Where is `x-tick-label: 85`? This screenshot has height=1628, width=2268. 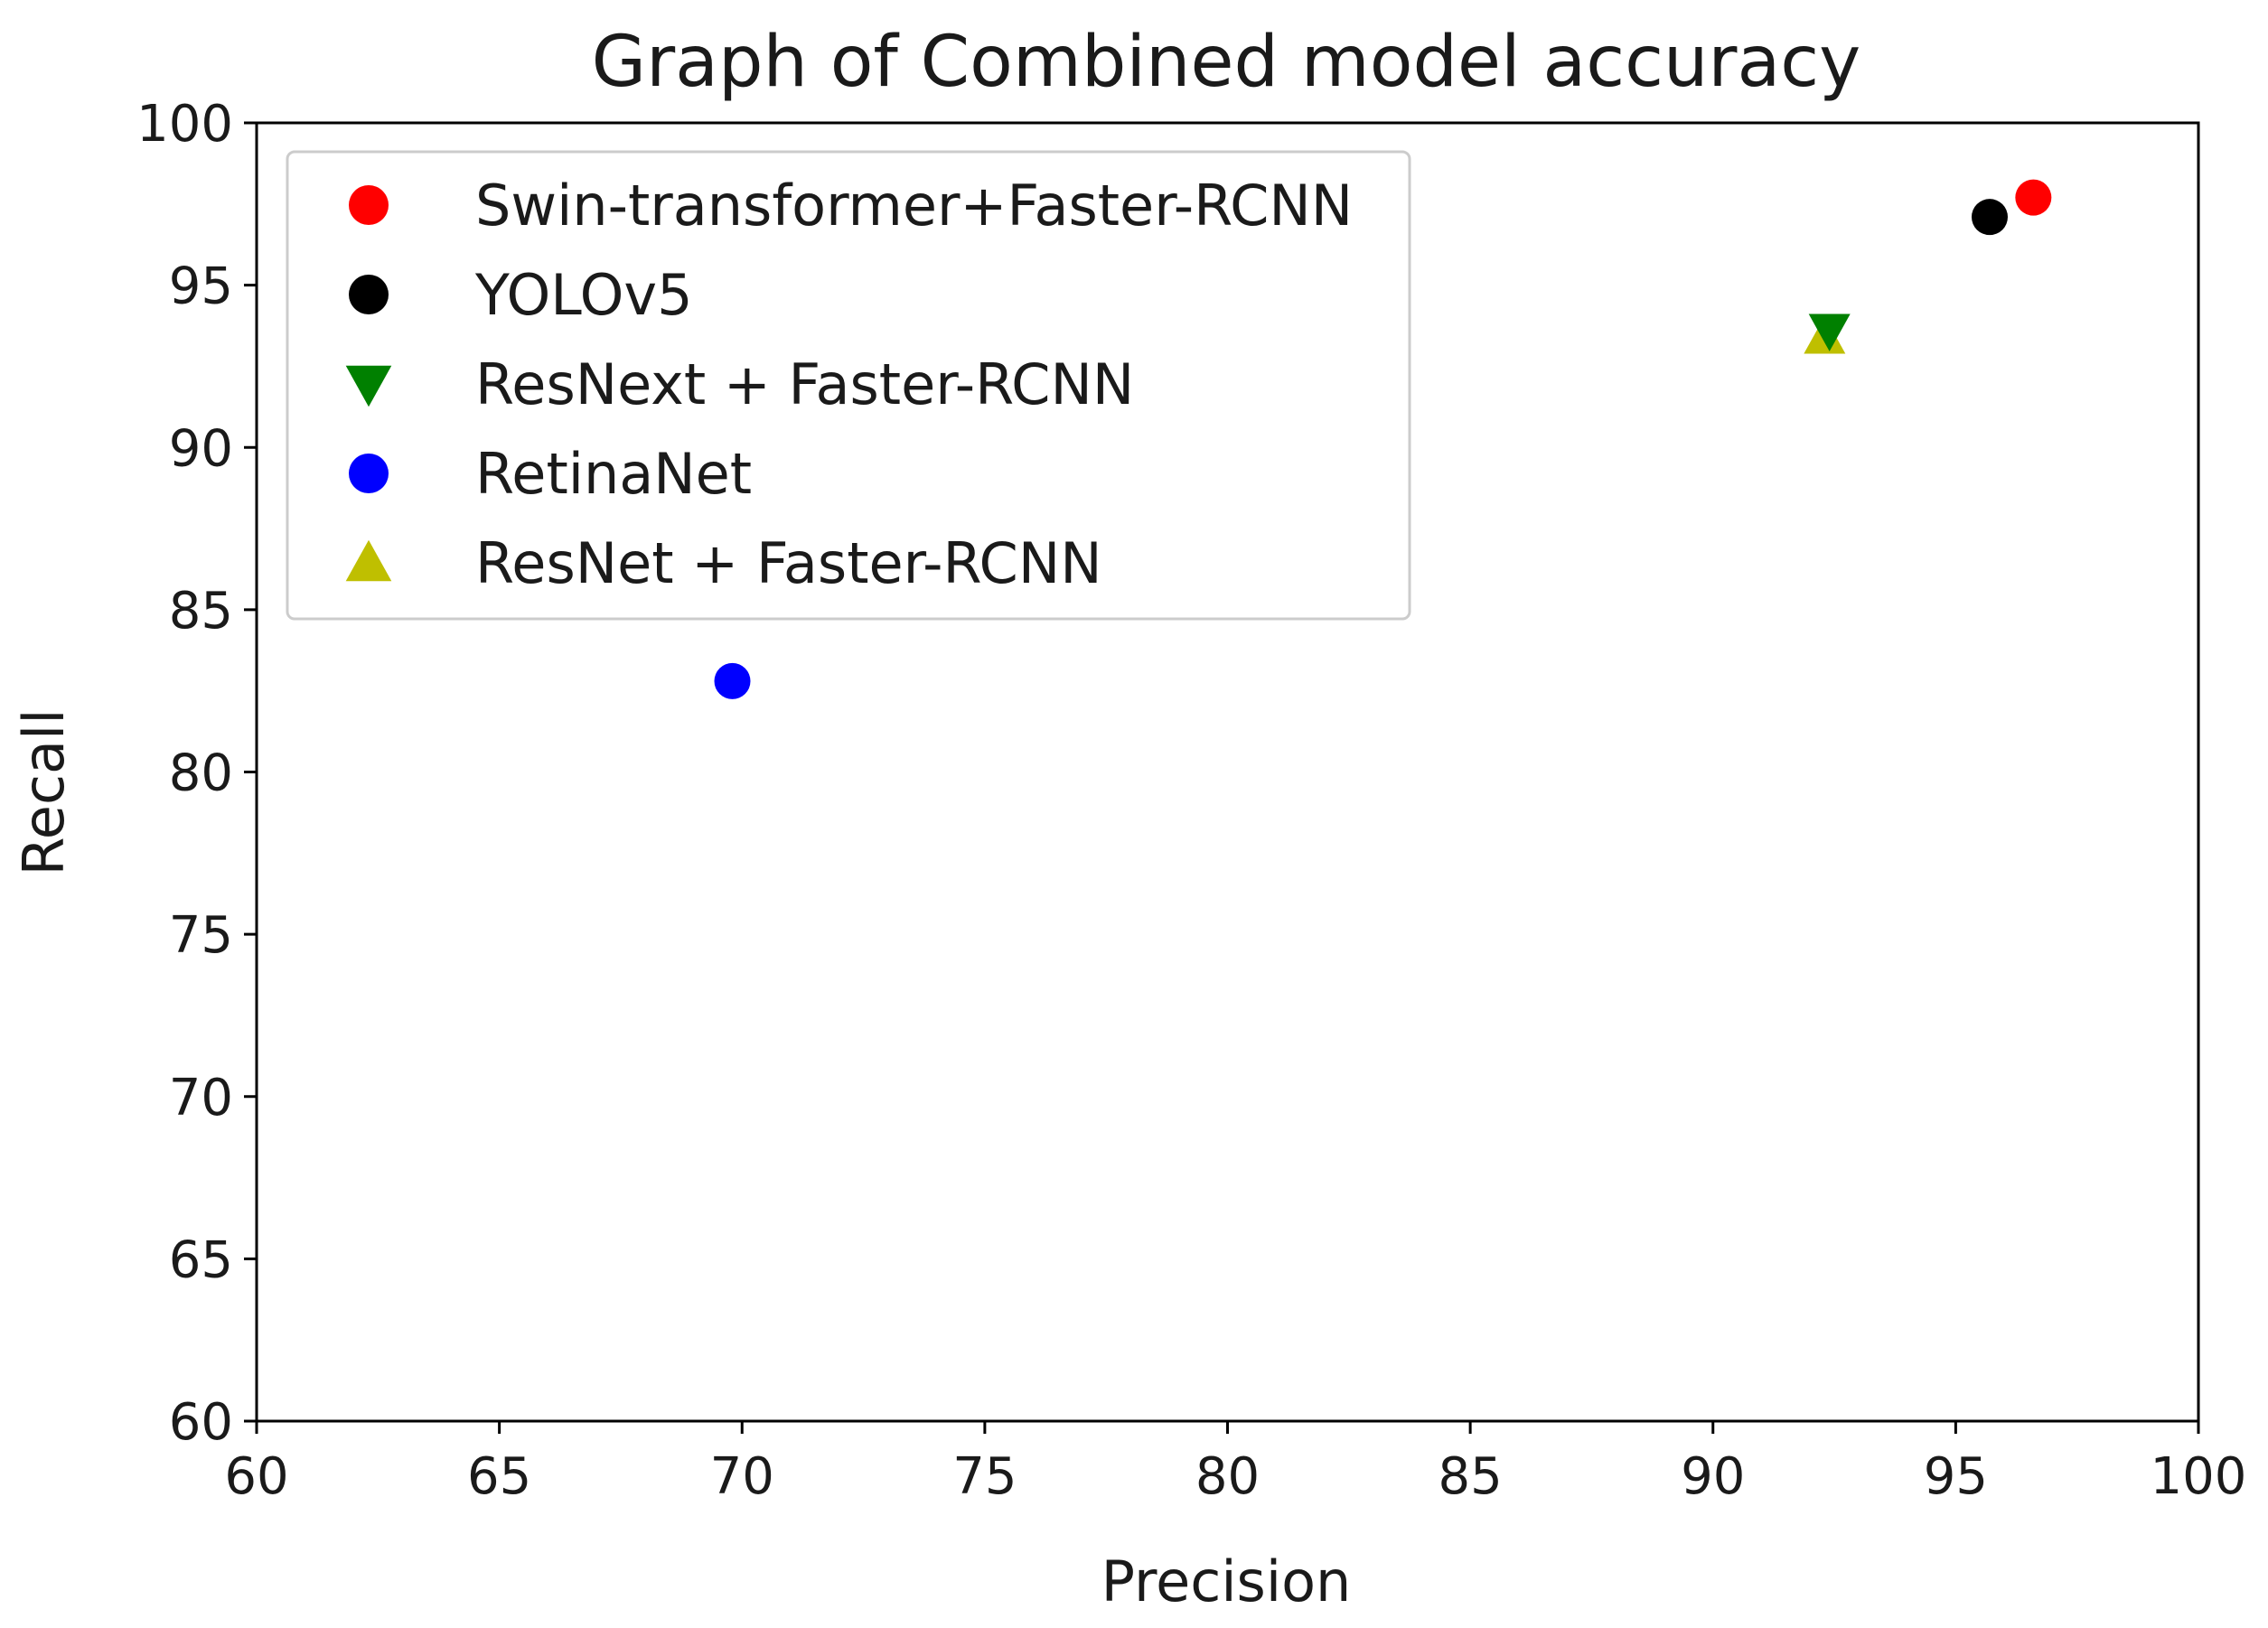 x-tick-label: 85 is located at coordinates (1470, 1477).